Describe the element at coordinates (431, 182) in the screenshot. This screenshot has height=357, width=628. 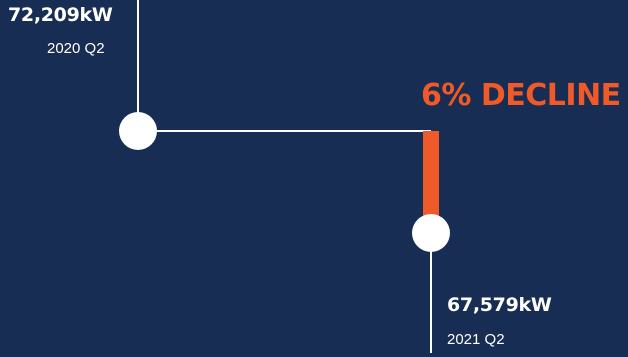
I see `decline-bar` at that location.